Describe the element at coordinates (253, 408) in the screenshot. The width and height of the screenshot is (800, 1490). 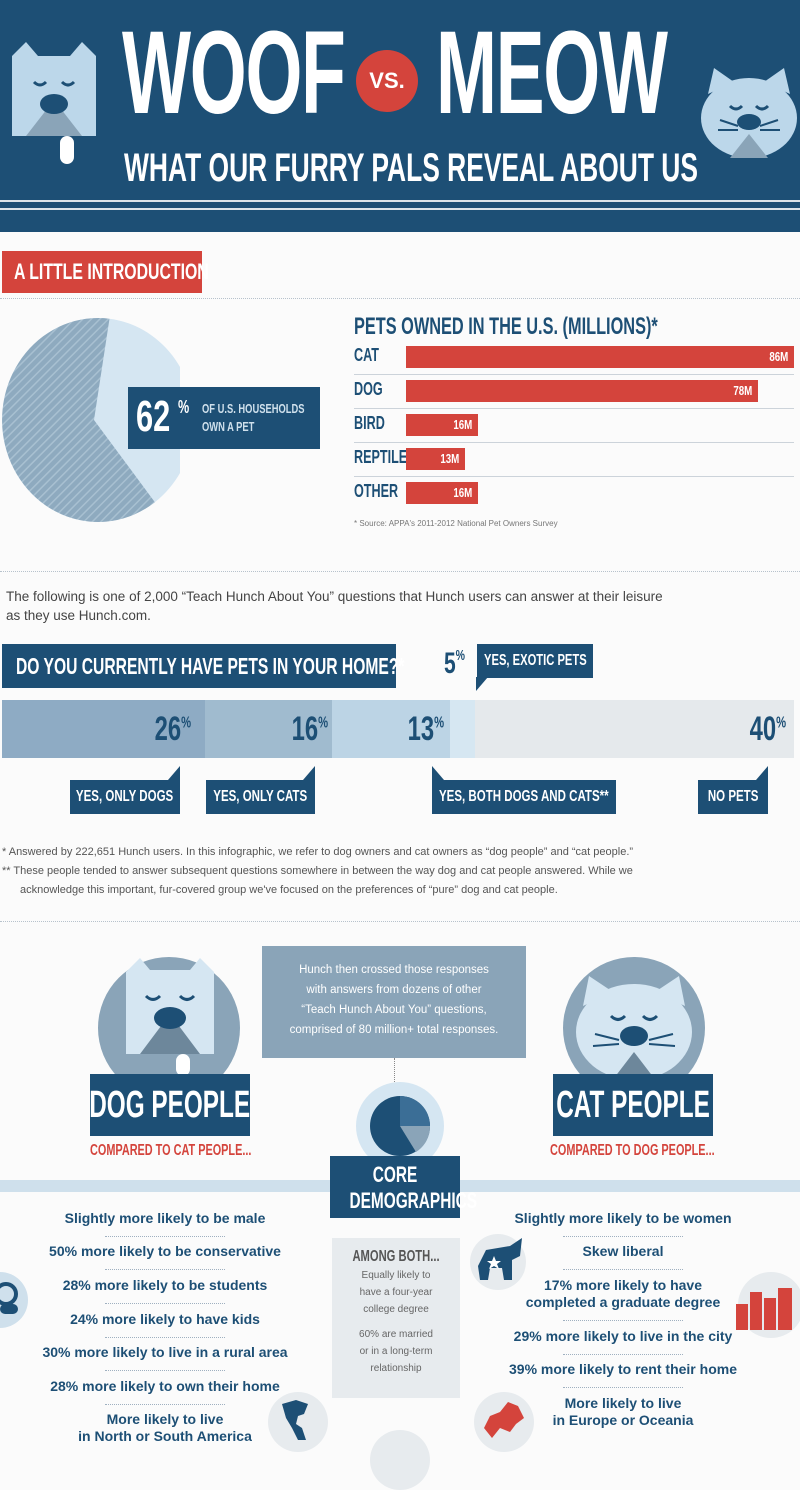
I see `pie-caption-line1: OF U.S. HOUSEHOLDS` at that location.